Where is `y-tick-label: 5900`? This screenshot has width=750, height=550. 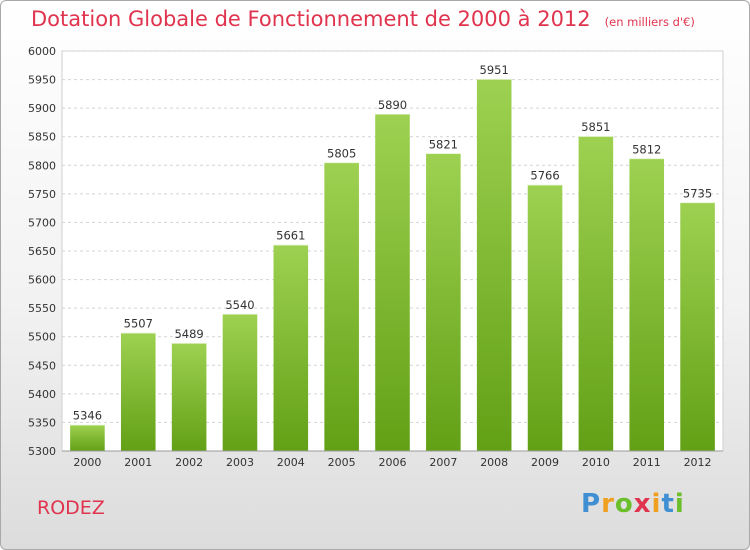
y-tick-label: 5900 is located at coordinates (42, 108).